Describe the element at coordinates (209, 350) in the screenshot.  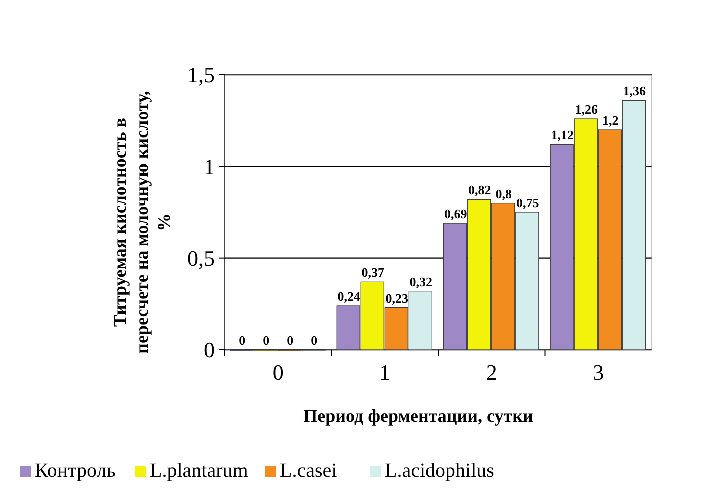
I see `y-tick-label: 0` at that location.